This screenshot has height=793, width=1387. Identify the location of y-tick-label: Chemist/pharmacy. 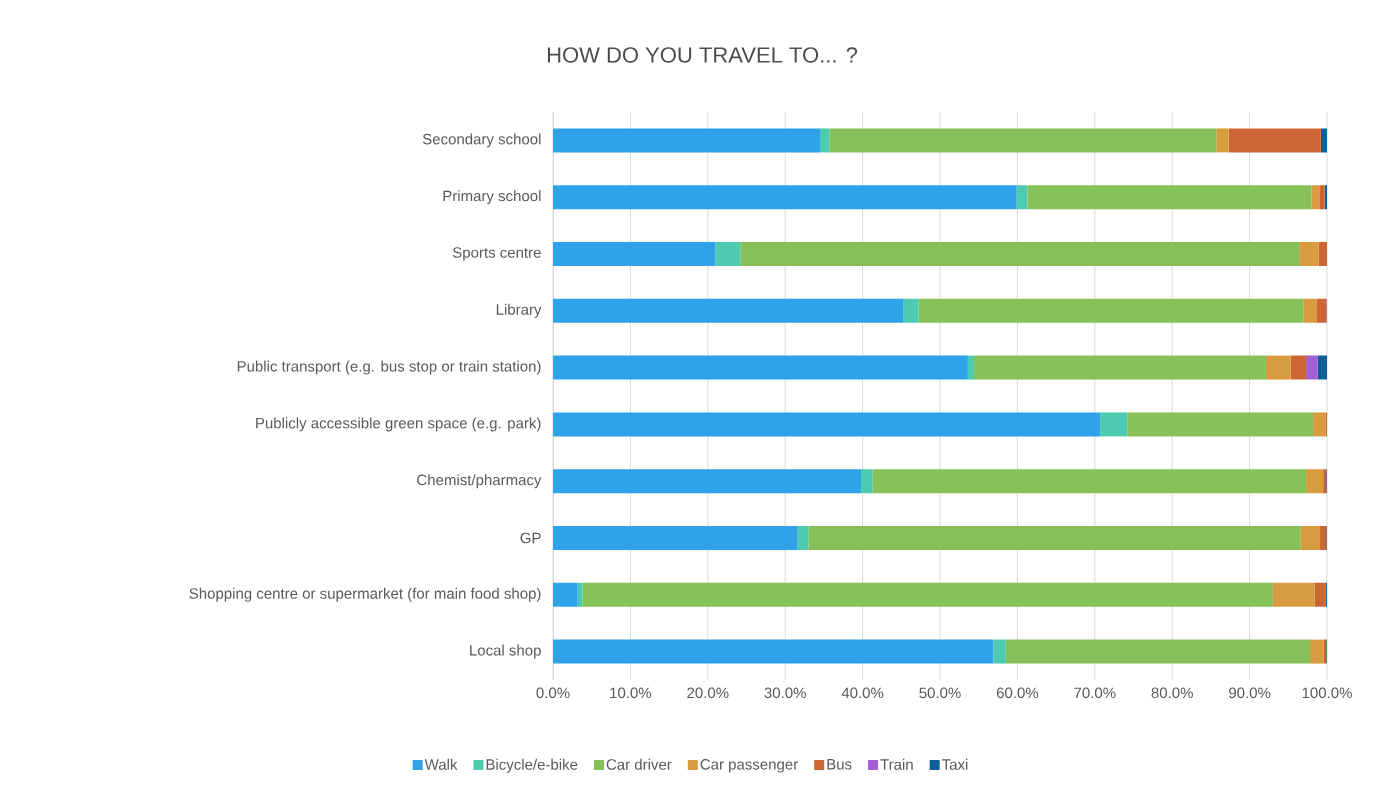
(479, 481).